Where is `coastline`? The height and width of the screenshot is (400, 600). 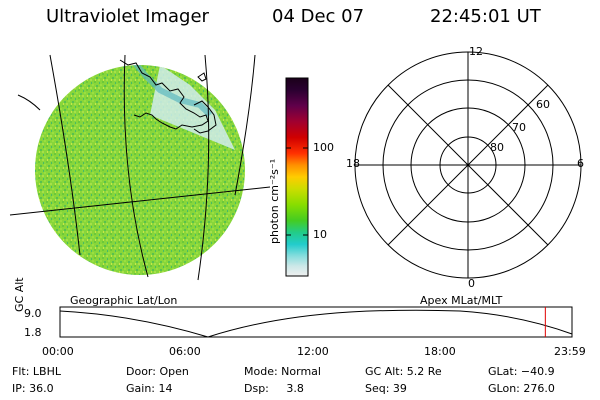
coastline is located at coordinates (168, 96).